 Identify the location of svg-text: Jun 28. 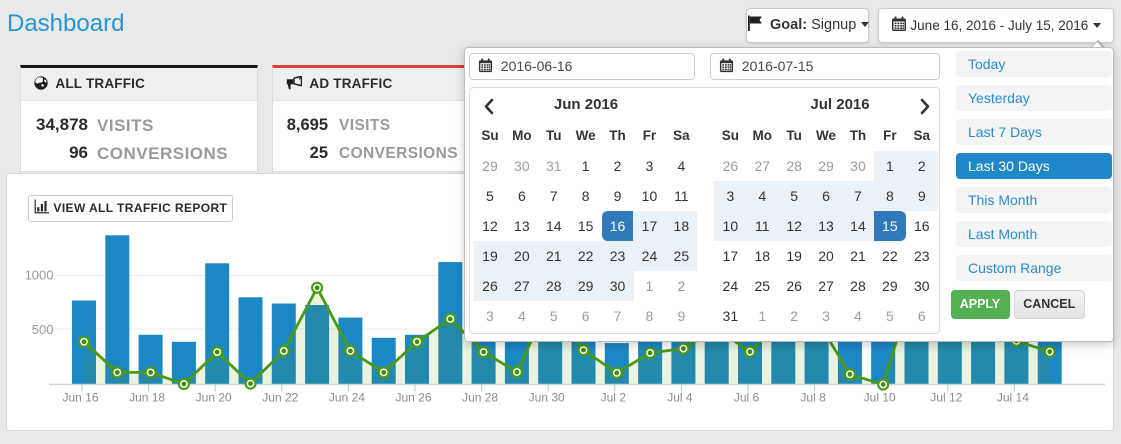
(480, 398).